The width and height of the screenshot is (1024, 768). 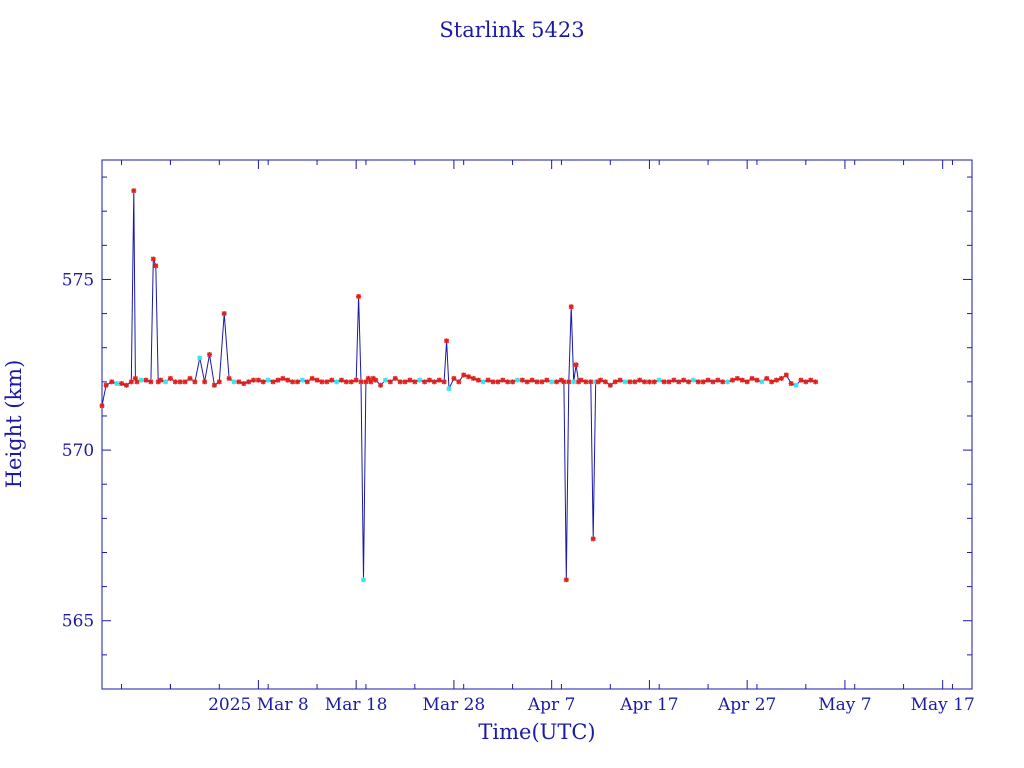 I want to click on y-tick-label: 570, so click(x=78, y=451).